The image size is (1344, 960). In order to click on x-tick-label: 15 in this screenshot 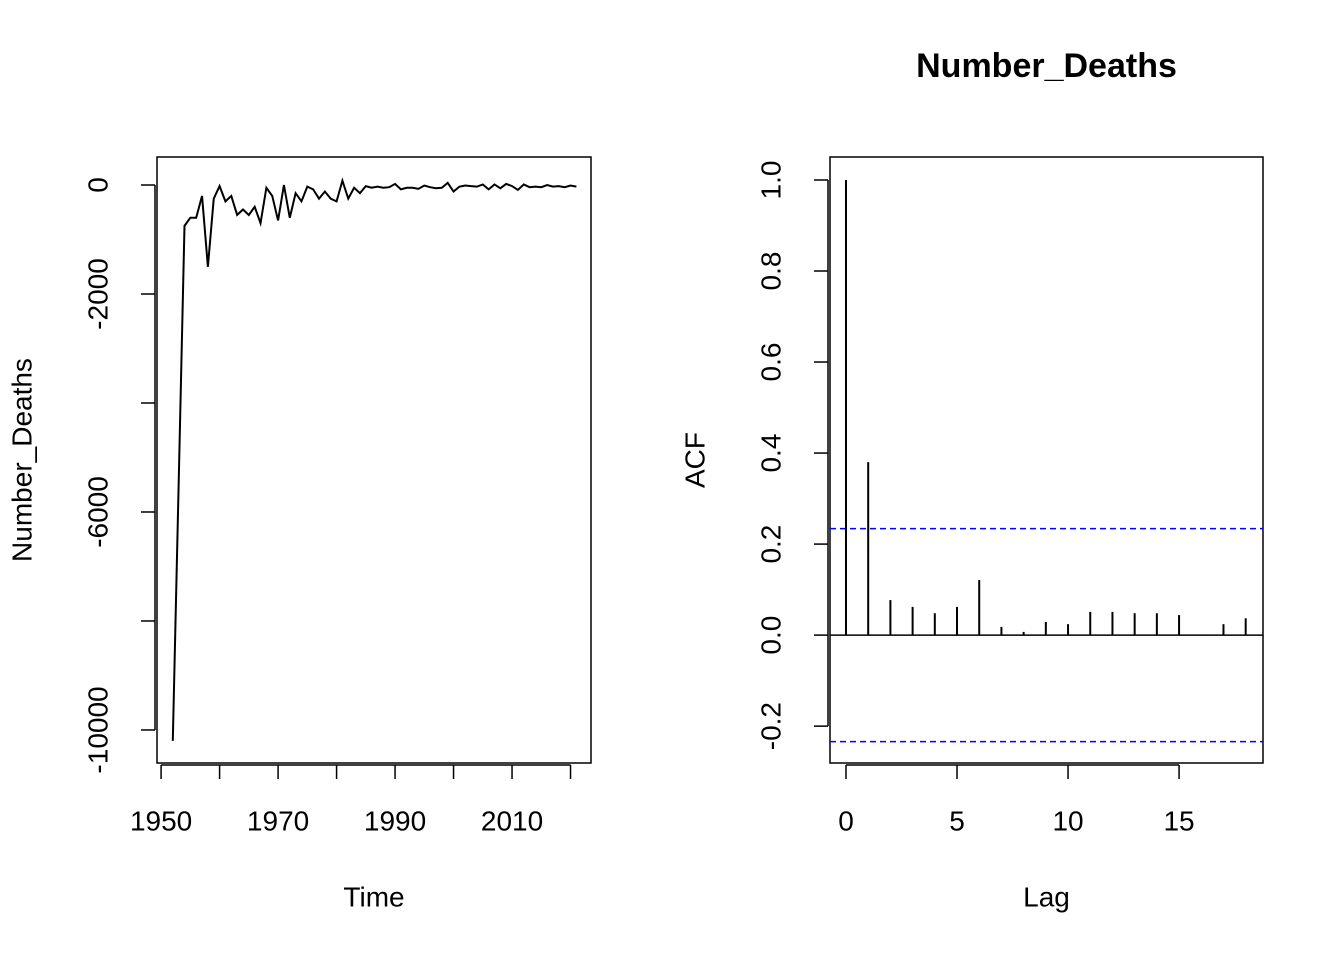, I will do `click(1178, 820)`.